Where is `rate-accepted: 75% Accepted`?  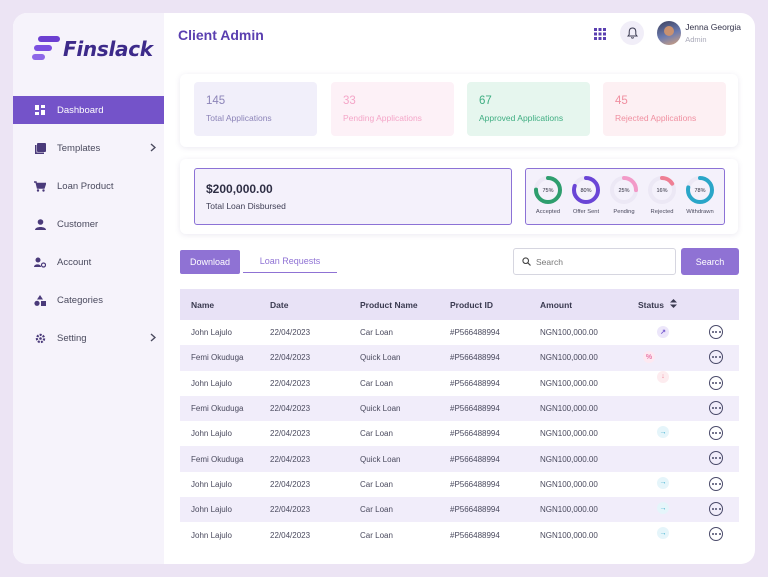 rate-accepted: 75% Accepted is located at coordinates (548, 195).